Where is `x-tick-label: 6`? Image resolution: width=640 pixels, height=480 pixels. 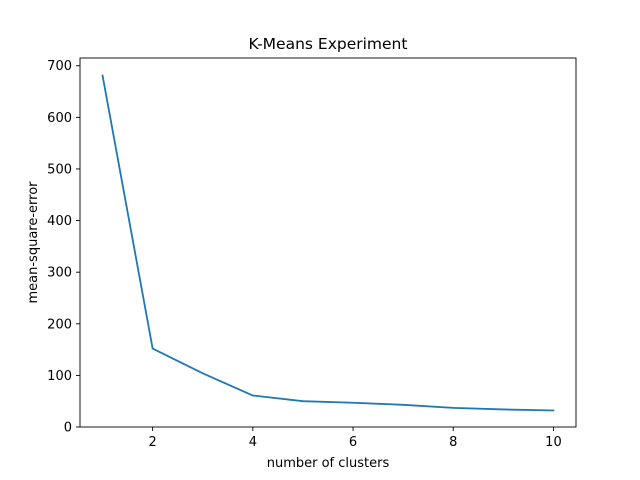
x-tick-label: 6 is located at coordinates (353, 442).